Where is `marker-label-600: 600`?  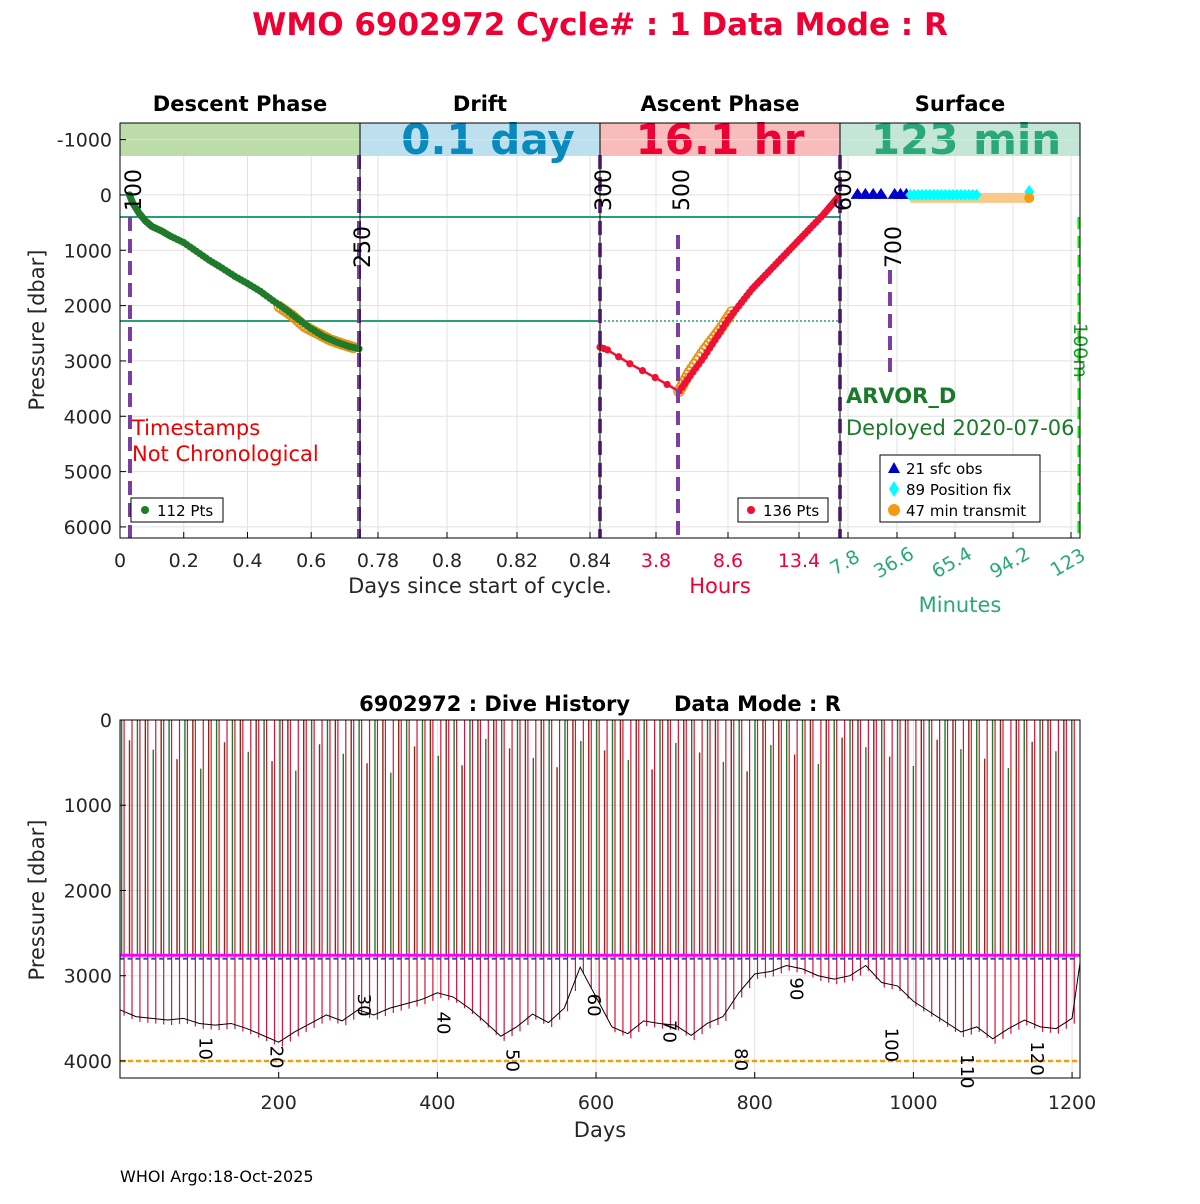
marker-label-600: 600 is located at coordinates (844, 190).